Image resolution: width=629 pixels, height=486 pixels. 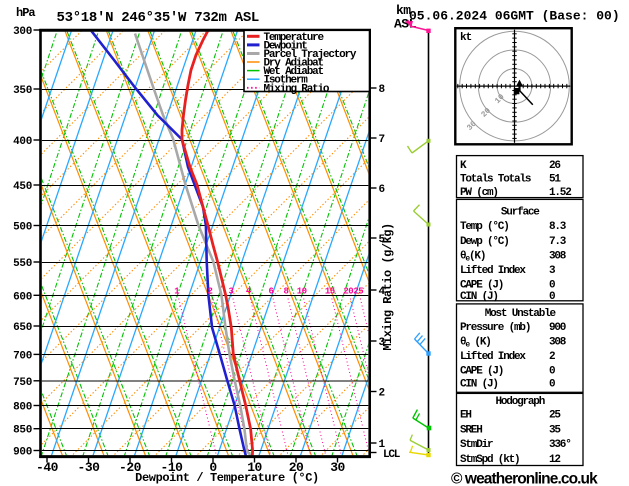 What do you see at coordinates (22, 228) in the screenshot?
I see `svg-text: 500` at bounding box center [22, 228].